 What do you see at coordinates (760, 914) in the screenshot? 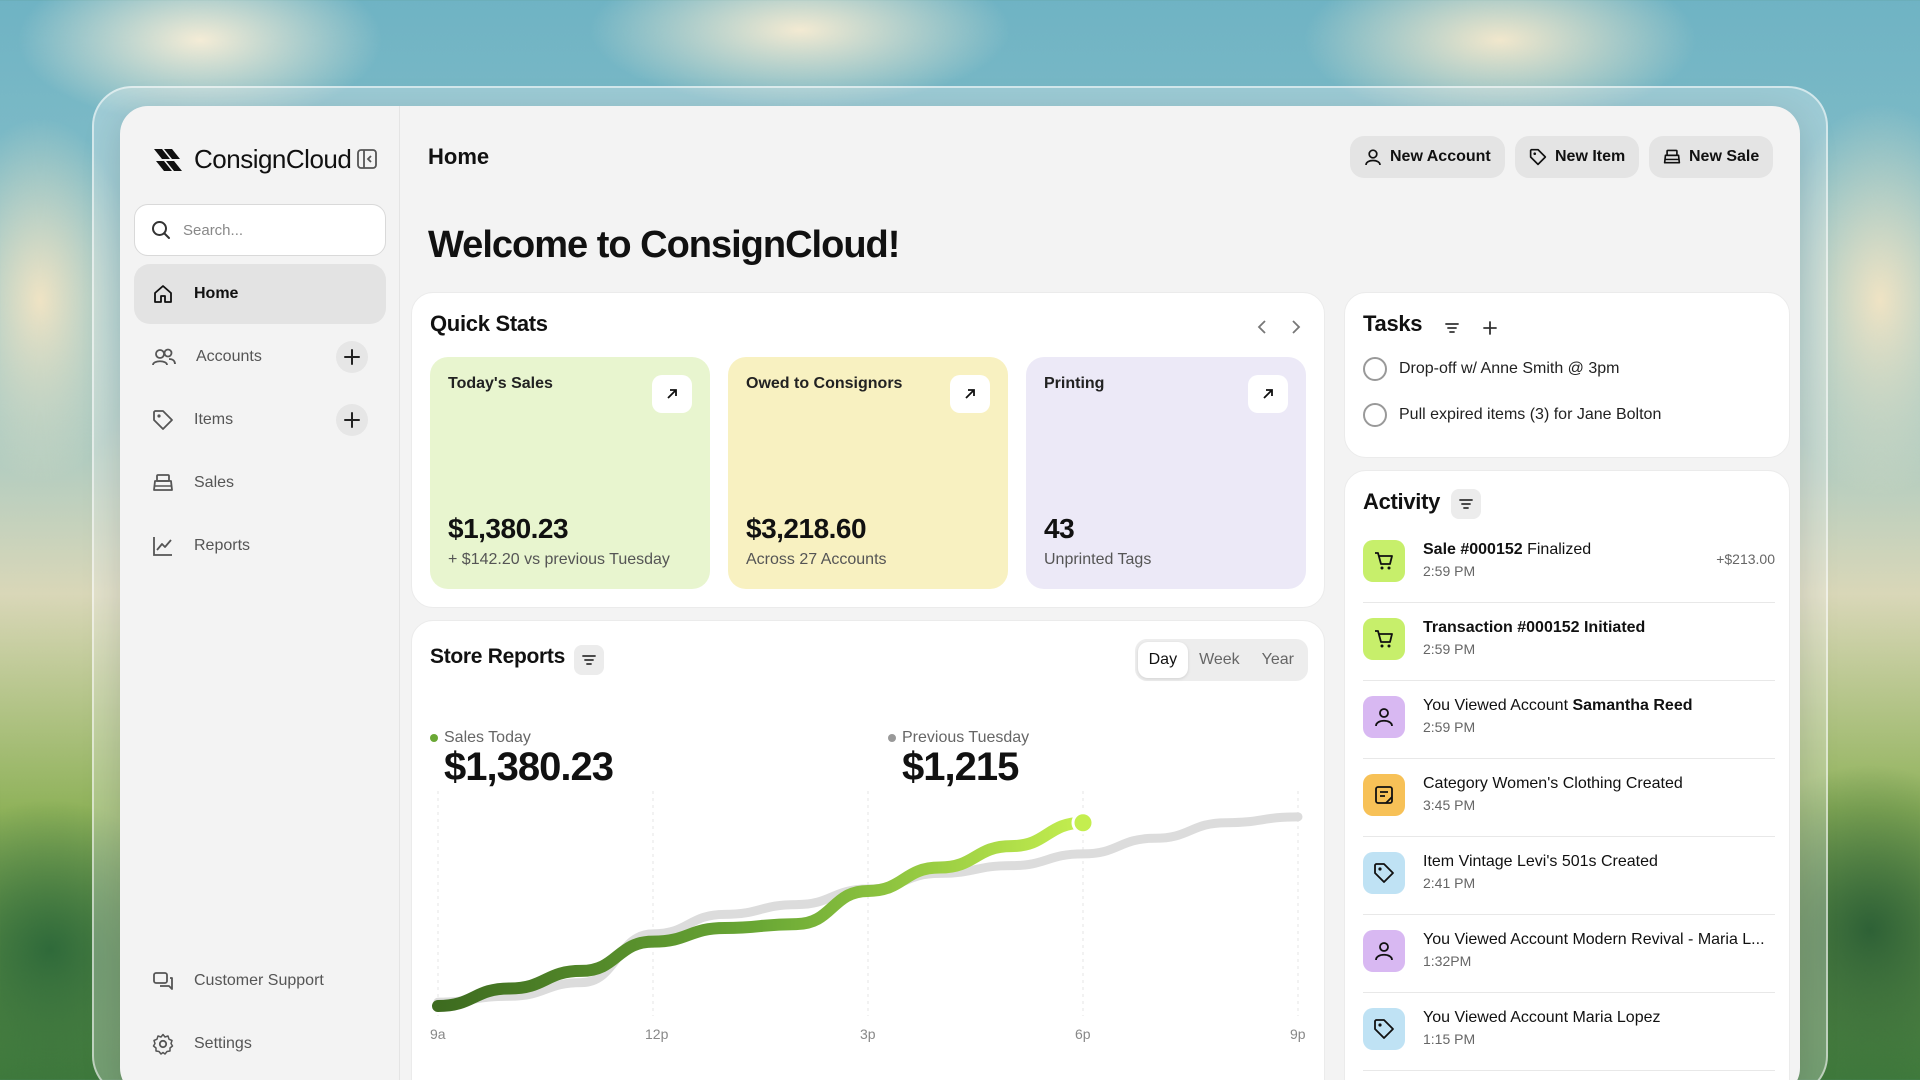
I see `series-current-line` at bounding box center [760, 914].